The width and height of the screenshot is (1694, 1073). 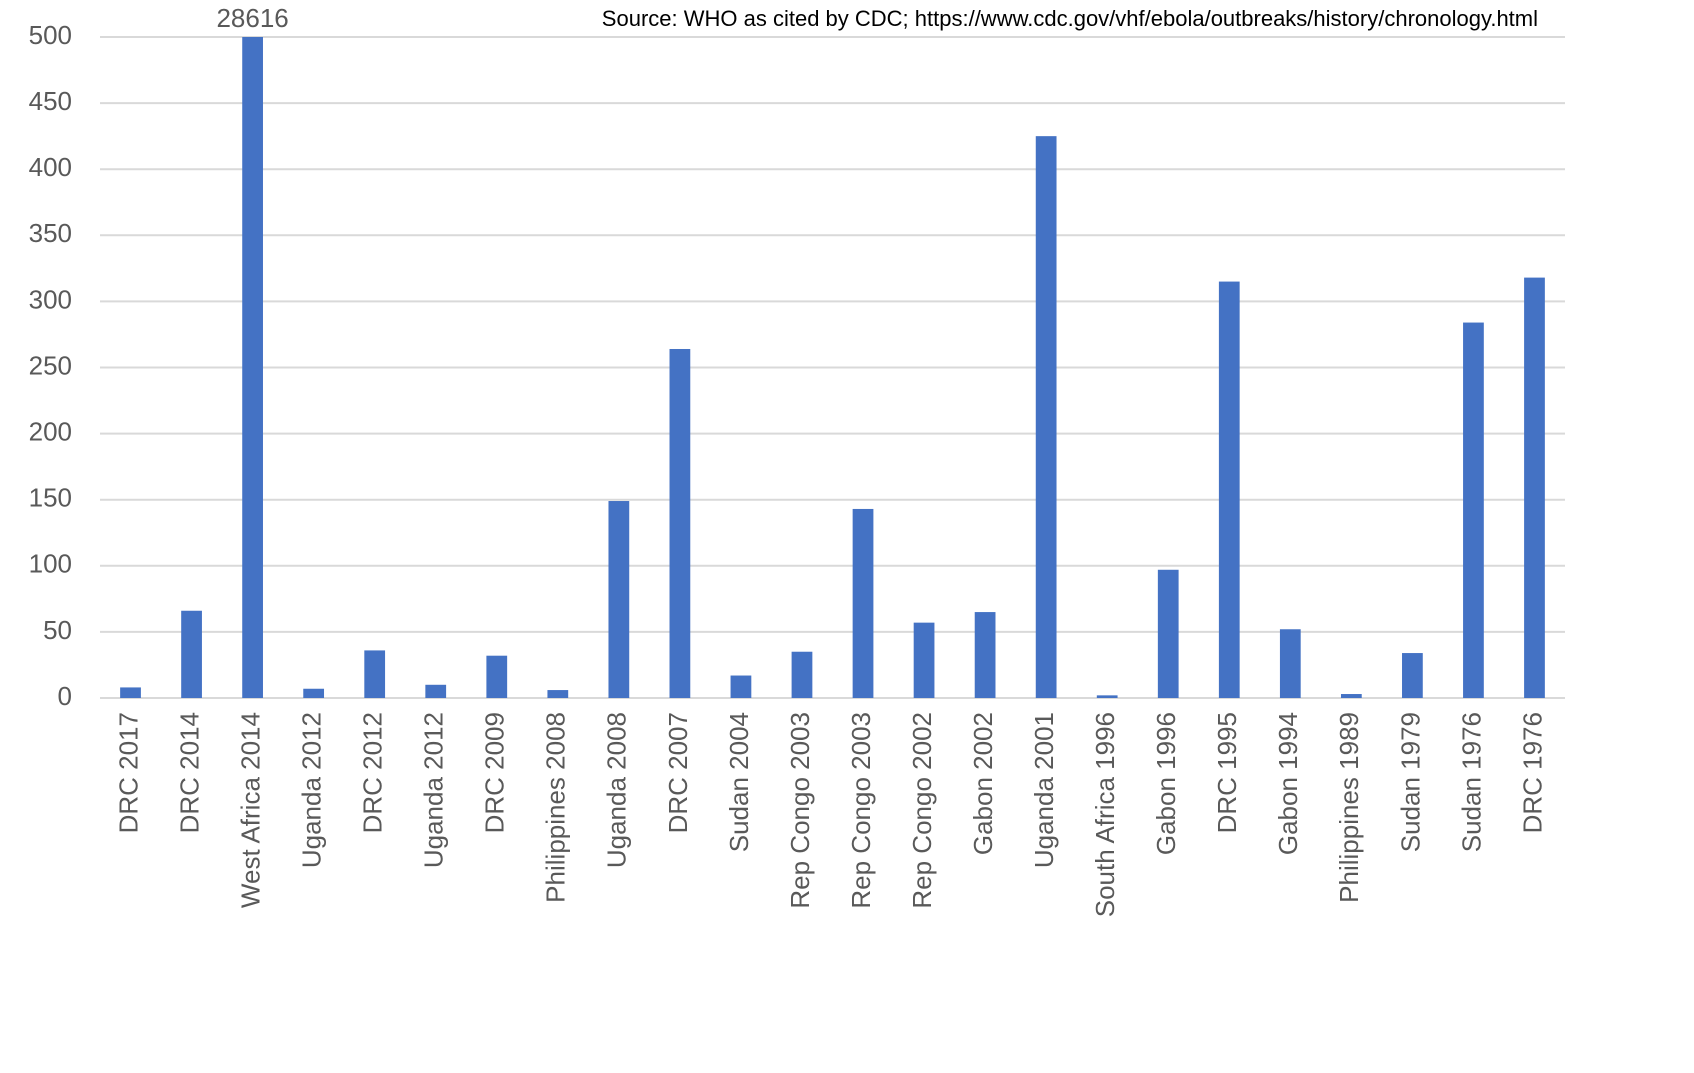 What do you see at coordinates (50, 299) in the screenshot?
I see `y-tick-label: 300` at bounding box center [50, 299].